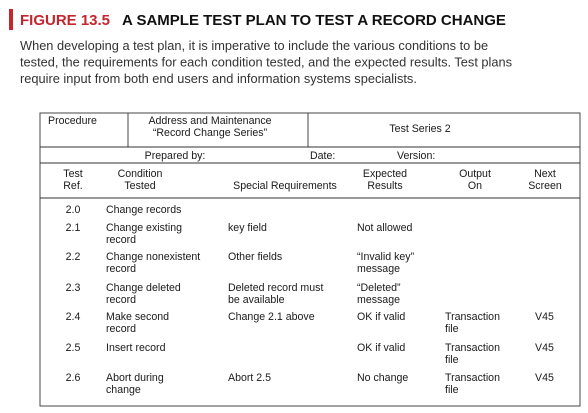  Describe the element at coordinates (137, 317) in the screenshot. I see `table-cell: Make second` at that location.